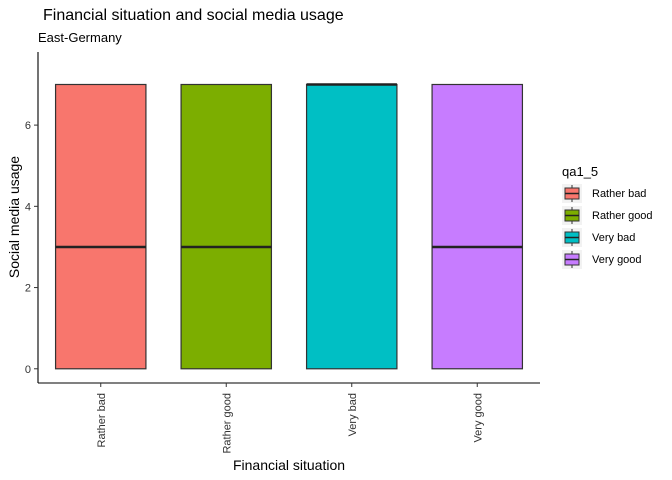 The image size is (672, 480). What do you see at coordinates (227, 423) in the screenshot?
I see `x-tick-label: Rather good` at bounding box center [227, 423].